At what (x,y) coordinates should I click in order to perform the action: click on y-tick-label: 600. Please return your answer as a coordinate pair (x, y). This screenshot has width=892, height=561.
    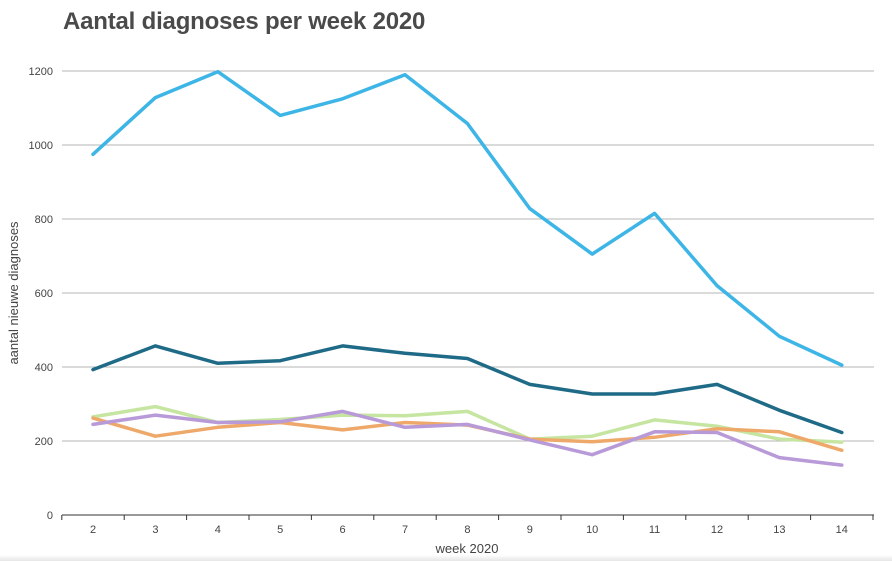
    Looking at the image, I should click on (44, 294).